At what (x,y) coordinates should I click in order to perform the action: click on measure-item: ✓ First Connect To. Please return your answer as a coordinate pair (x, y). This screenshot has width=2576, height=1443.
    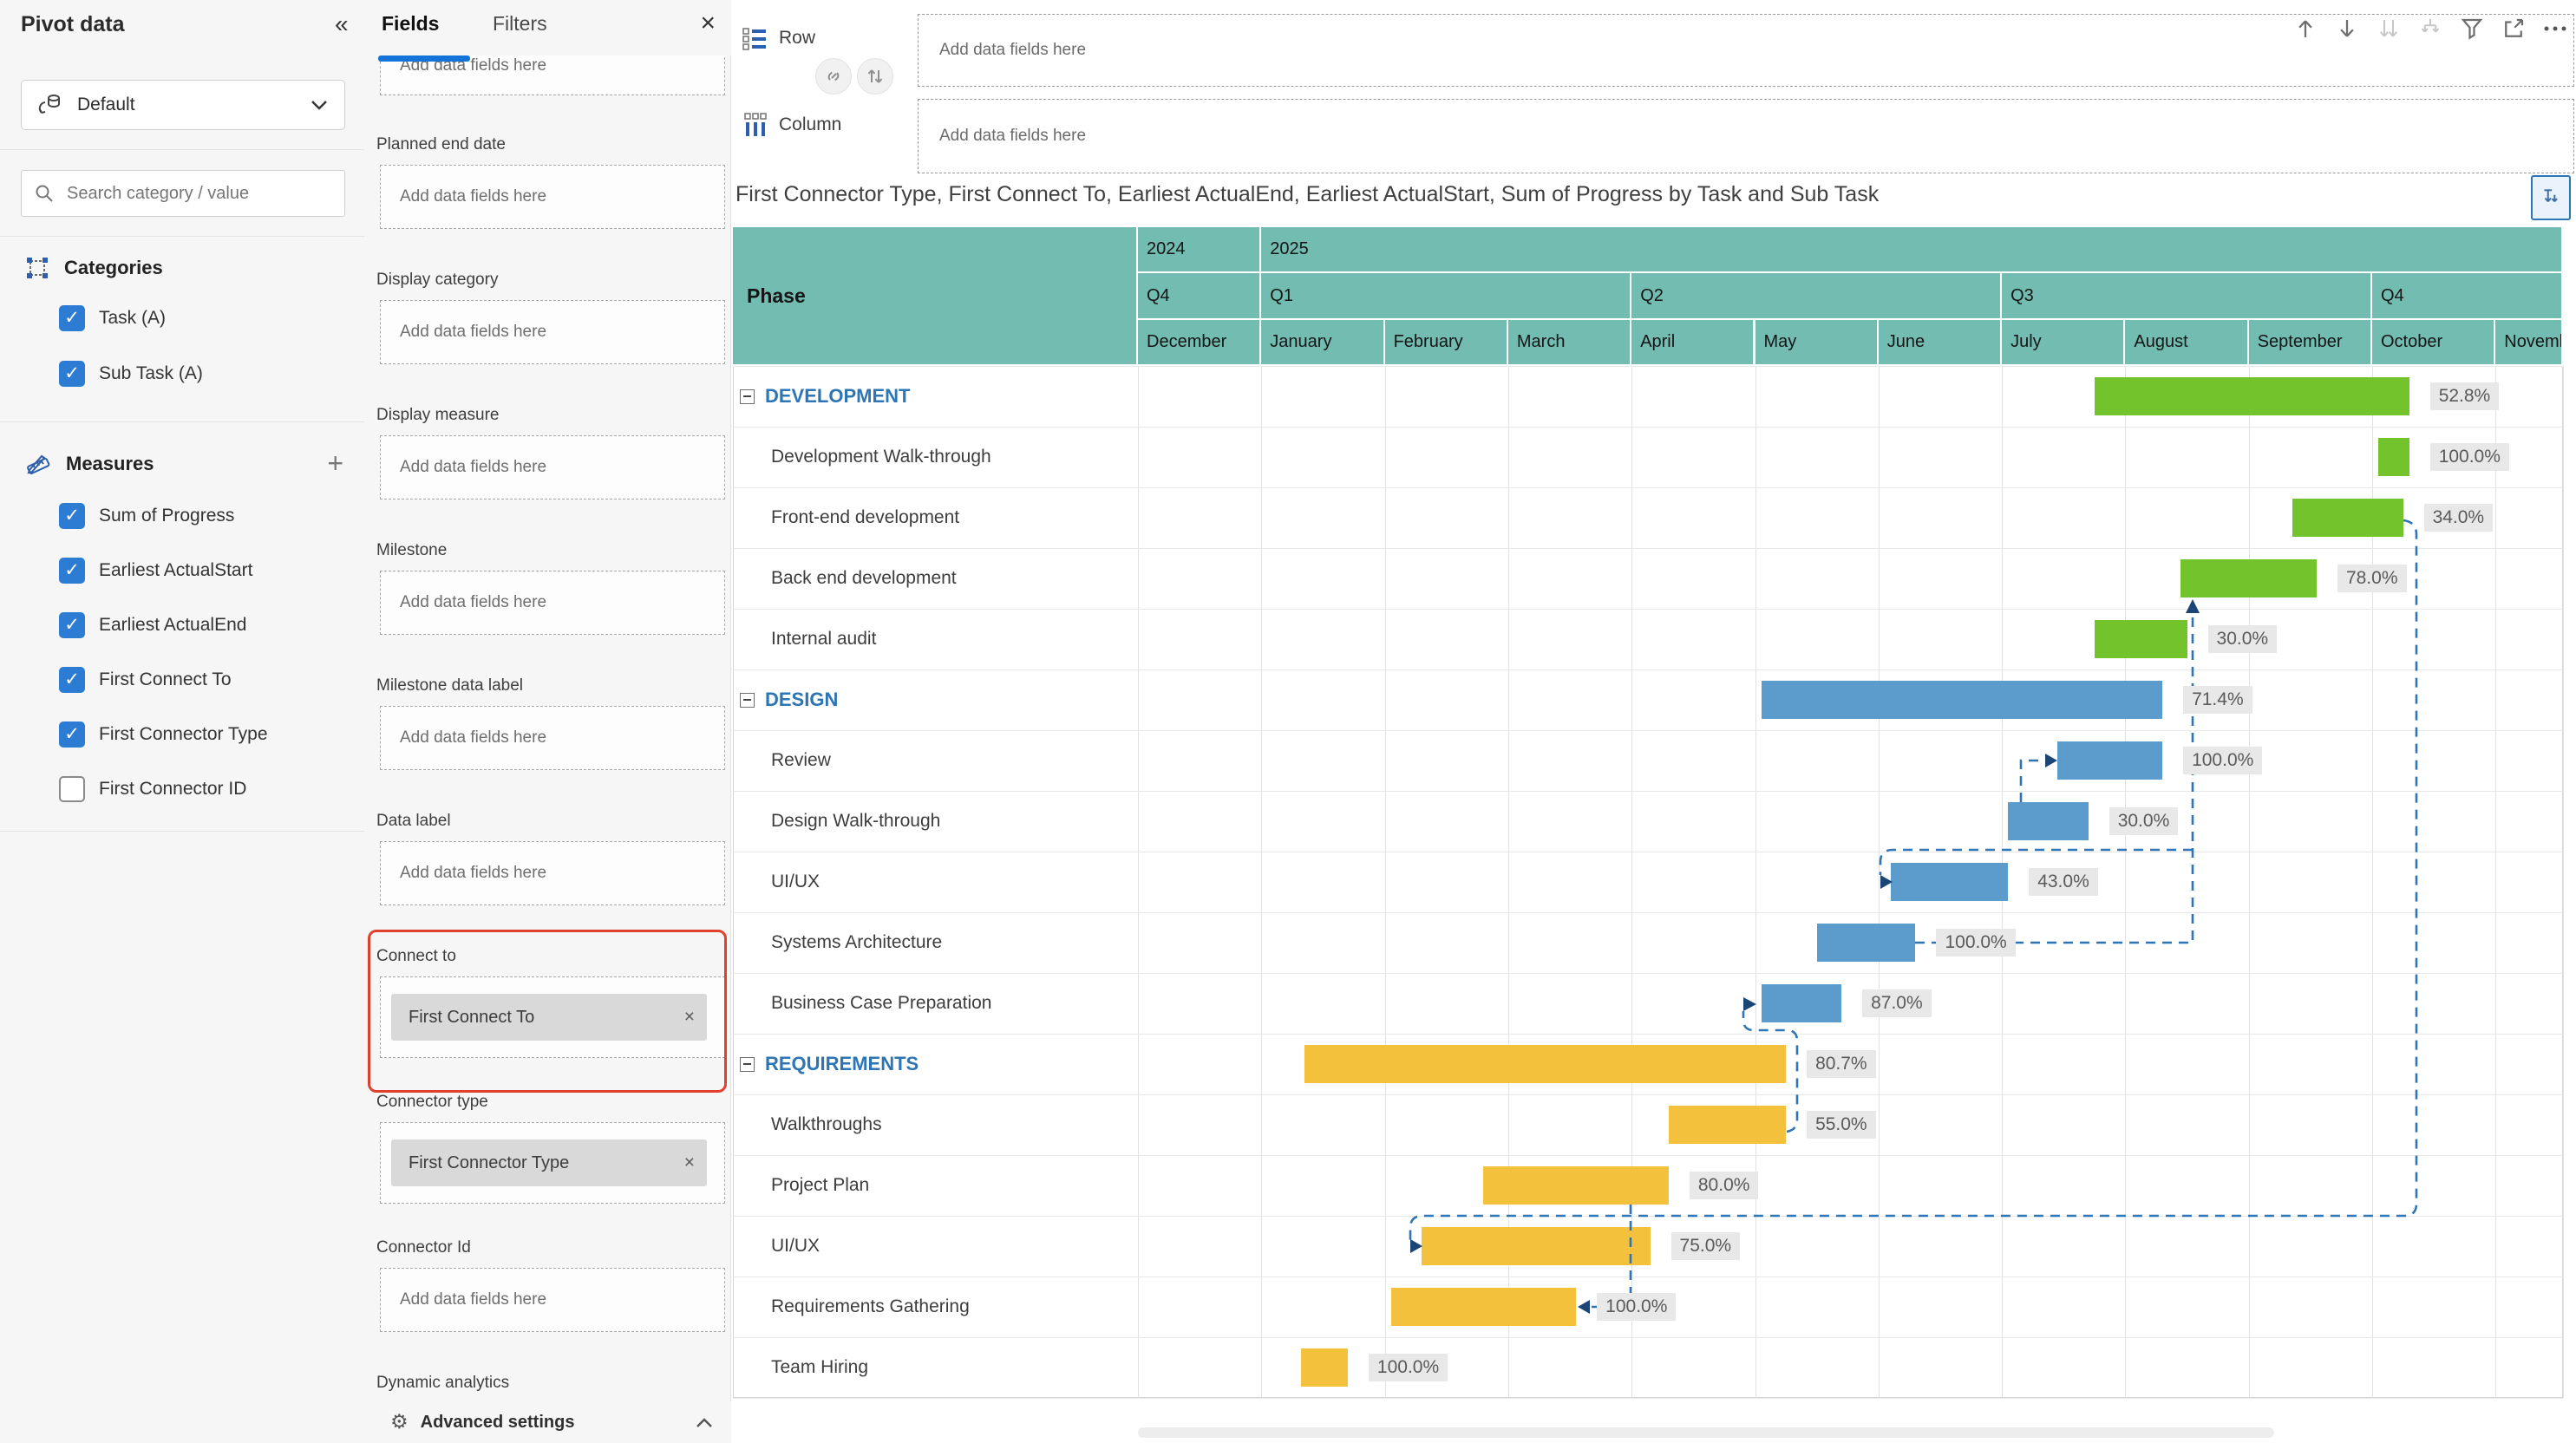
    Looking at the image, I should click on (145, 680).